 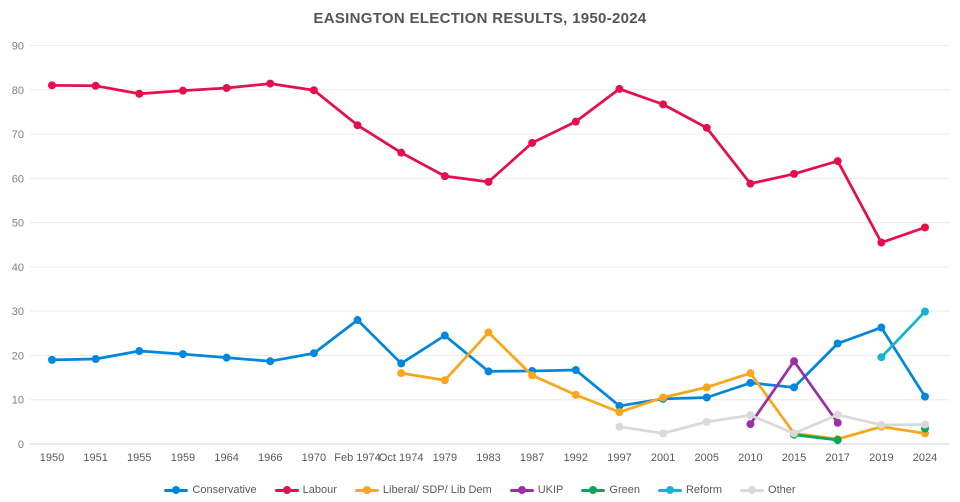 I want to click on y-tick-label-50: 50, so click(x=18, y=224).